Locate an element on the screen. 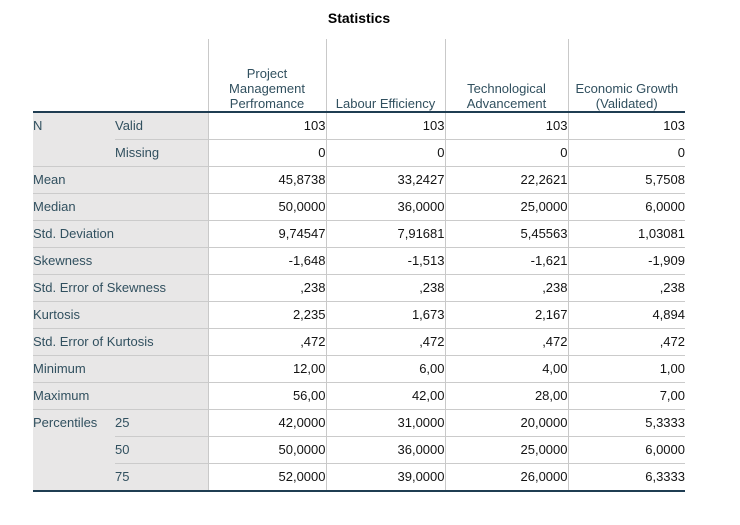 The height and width of the screenshot is (525, 740). cell-value: 26,0000 is located at coordinates (506, 477).